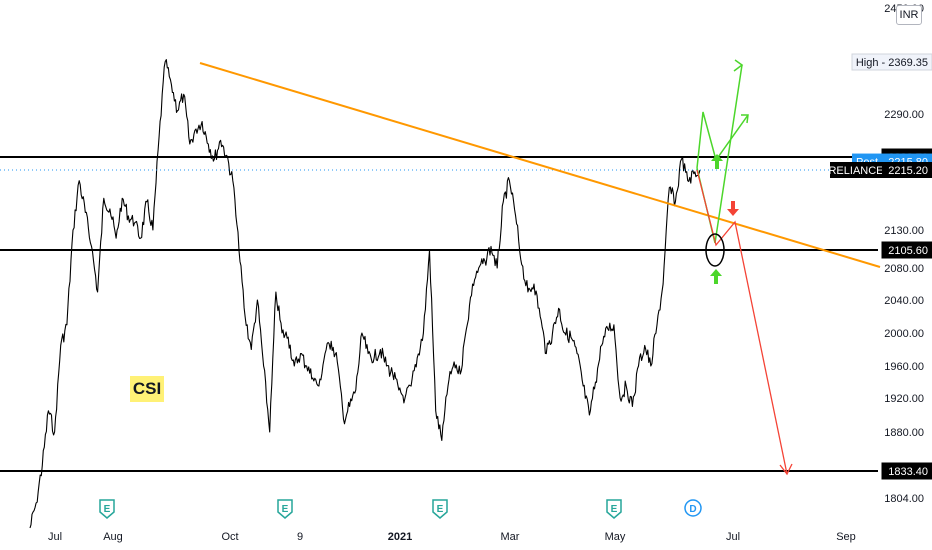  I want to click on y-tick-label: 2130.00, so click(904, 231).